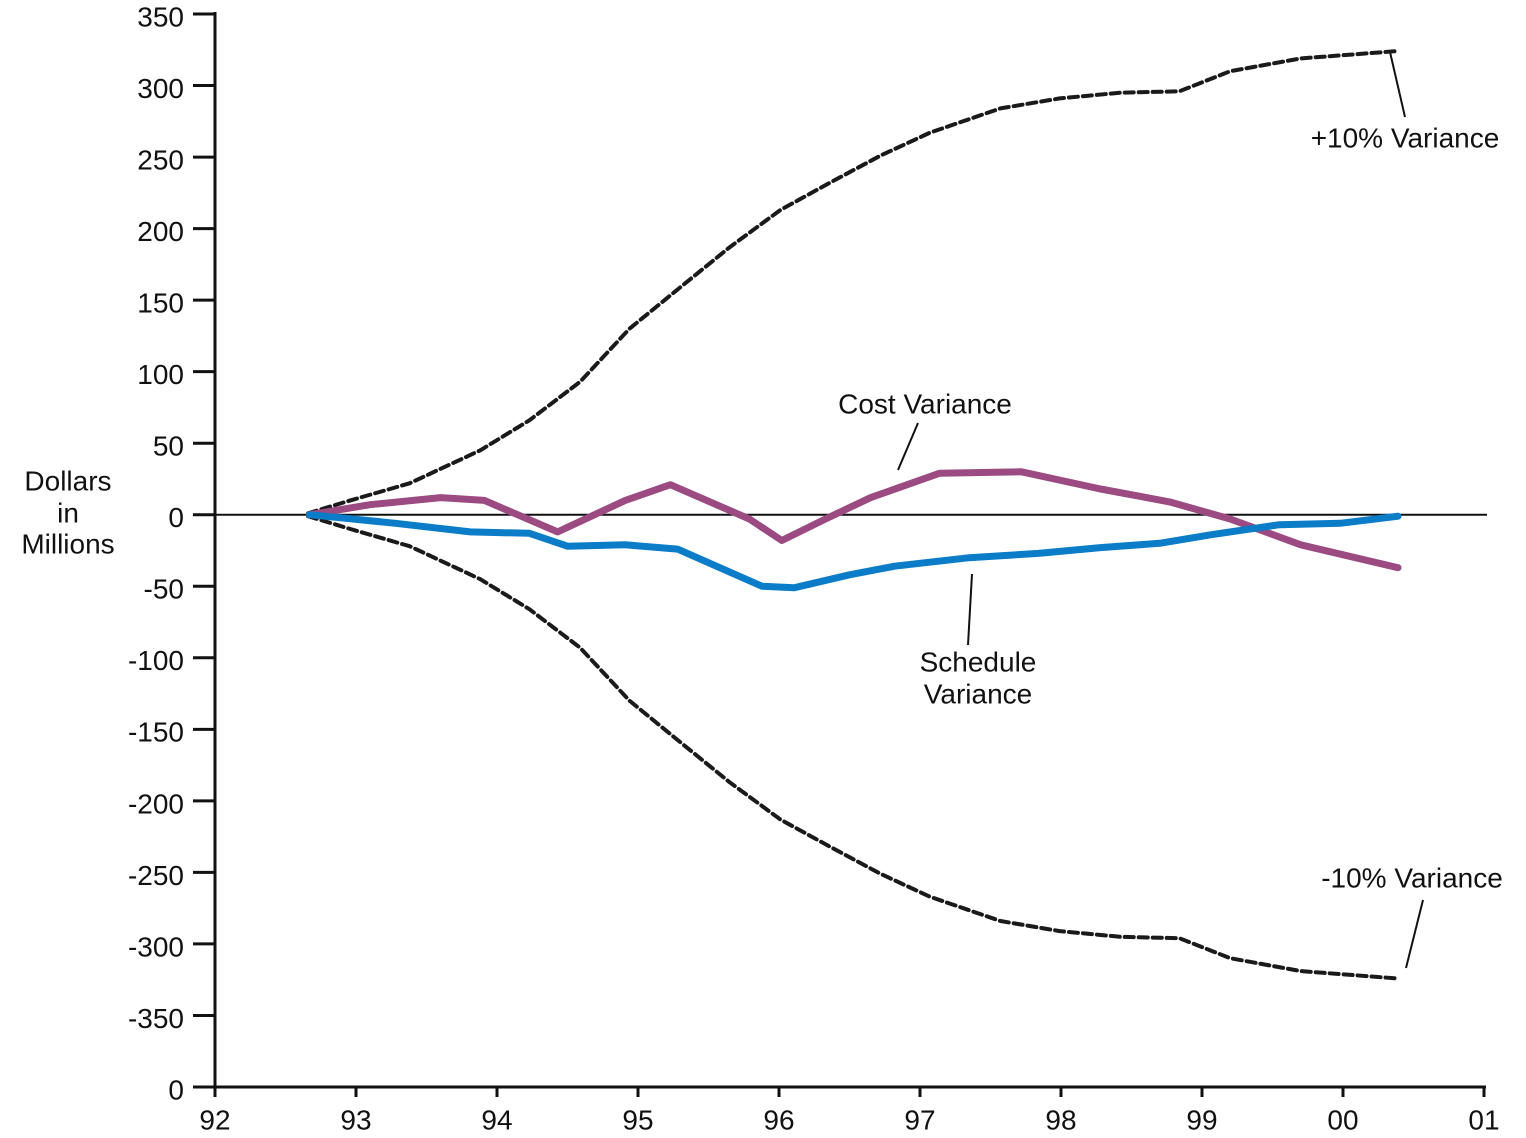  What do you see at coordinates (160, 374) in the screenshot?
I see `y-tick-label: 100` at bounding box center [160, 374].